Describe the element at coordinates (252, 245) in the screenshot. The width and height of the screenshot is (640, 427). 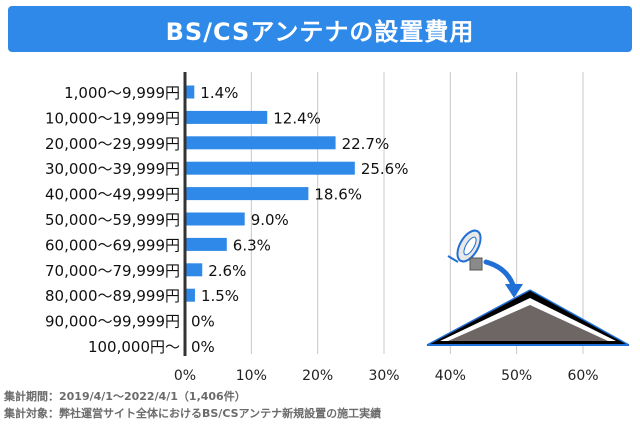
I see `value-label: 6.3%` at that location.